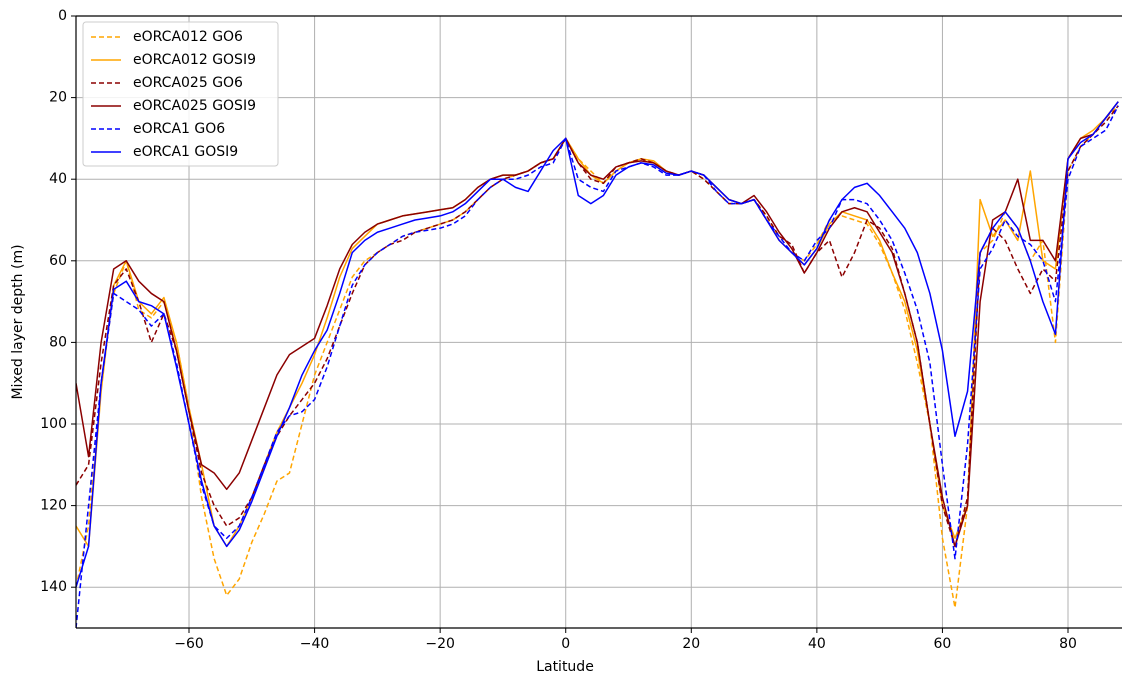 The image size is (1123, 678). What do you see at coordinates (188, 83) in the screenshot?
I see `legend-label: eORCA025 GO6` at bounding box center [188, 83].